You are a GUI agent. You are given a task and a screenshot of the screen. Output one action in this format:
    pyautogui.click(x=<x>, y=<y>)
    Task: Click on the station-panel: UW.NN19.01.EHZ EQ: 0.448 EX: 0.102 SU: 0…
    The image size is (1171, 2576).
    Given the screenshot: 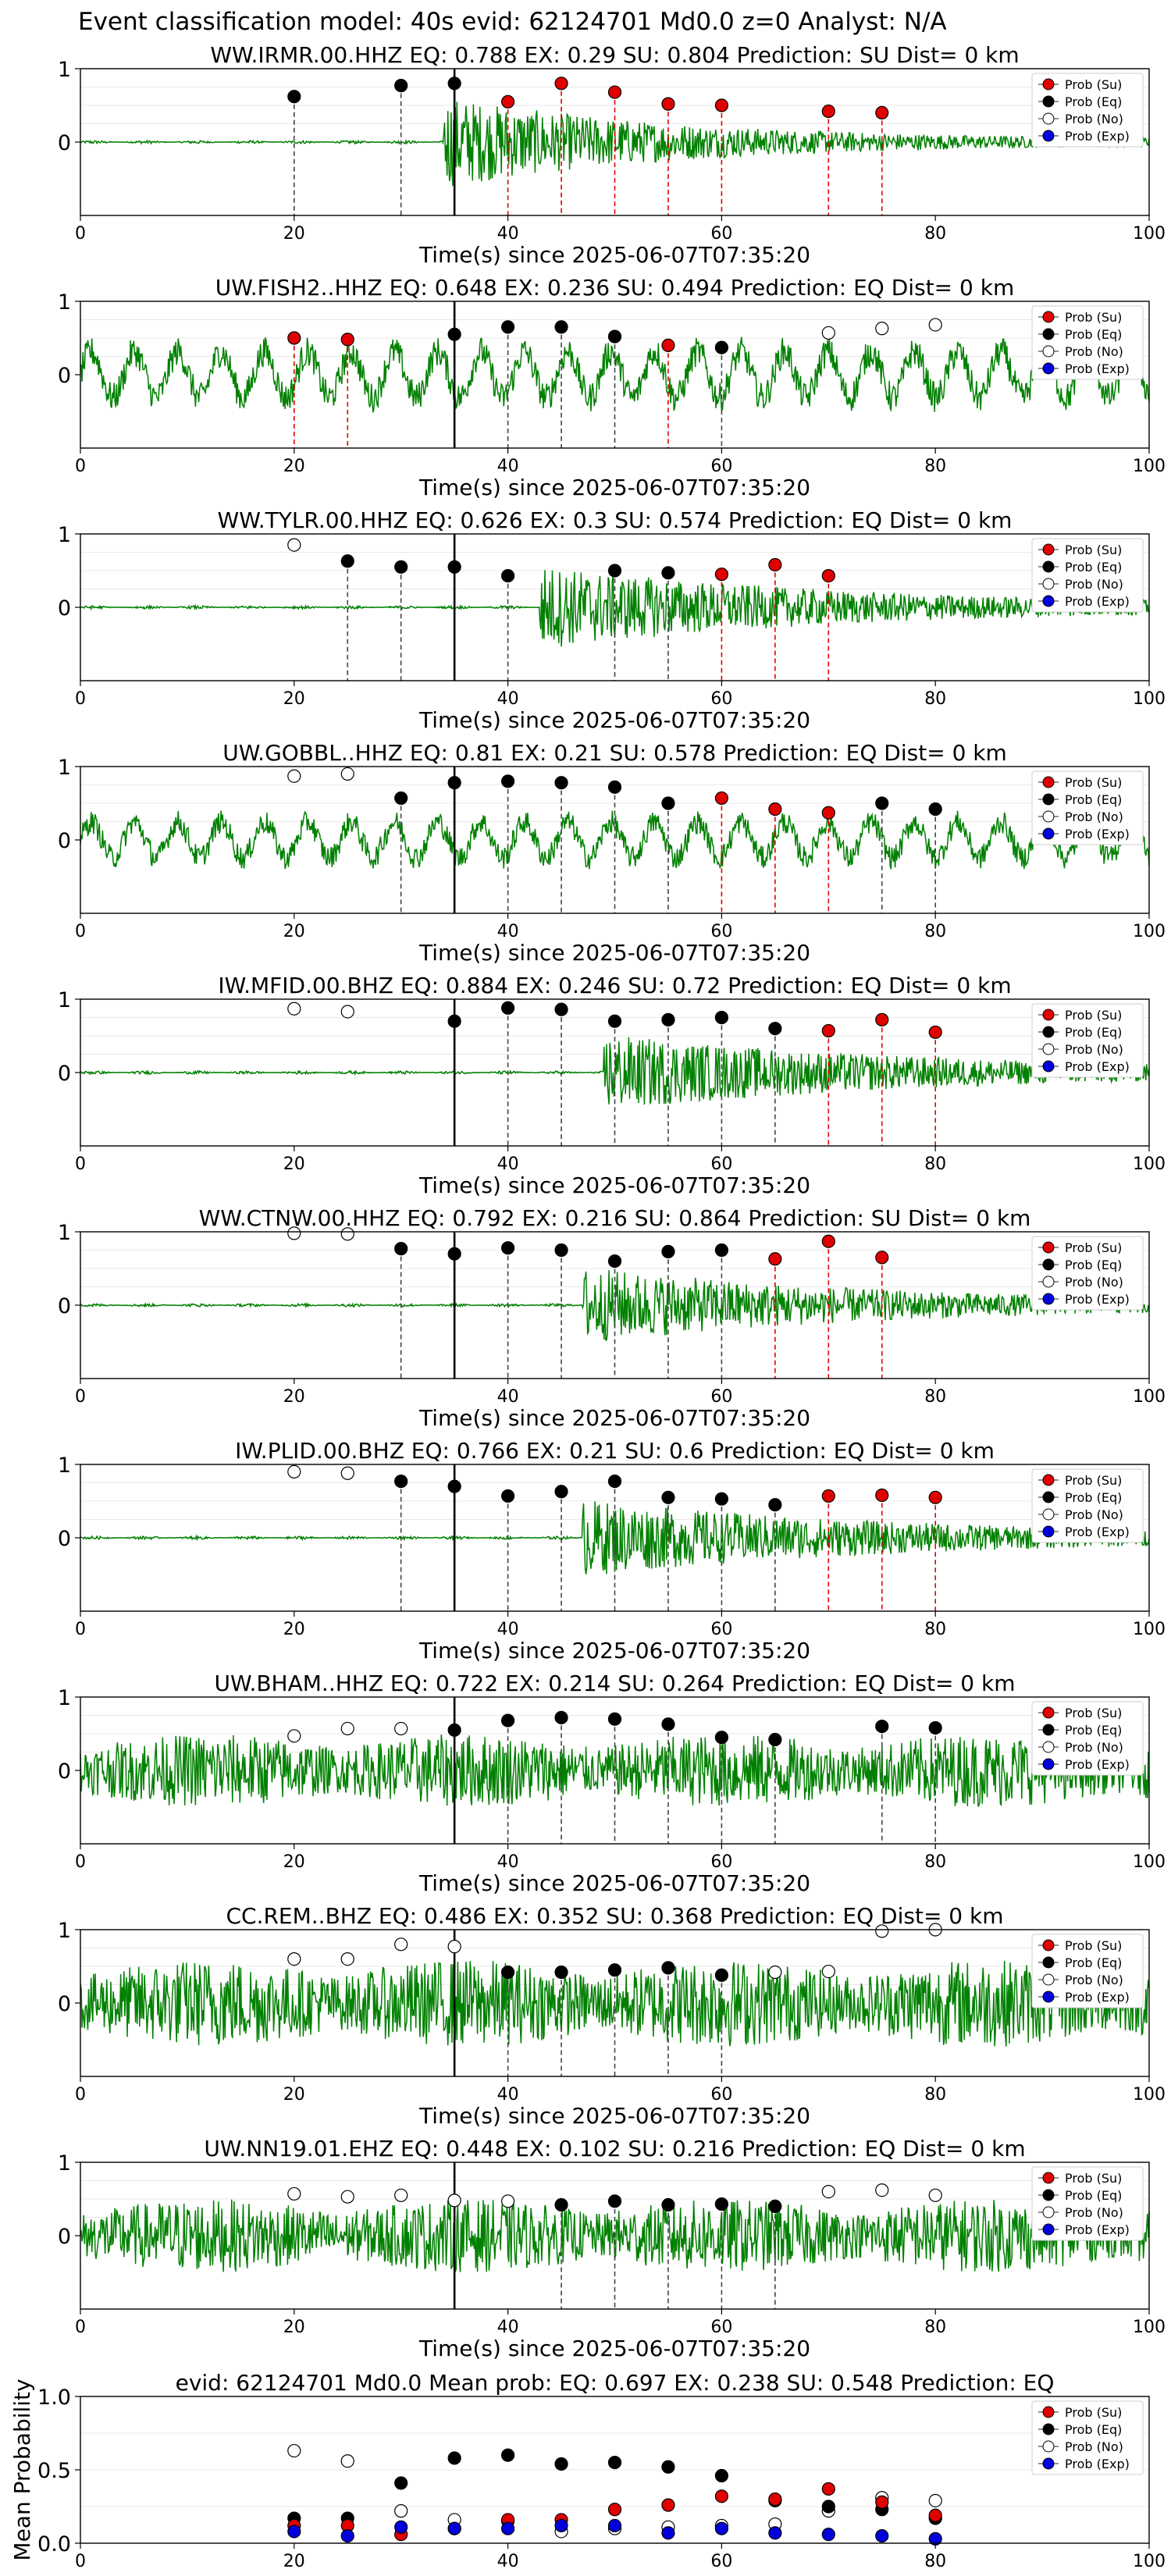 What is the action you would take?
    pyautogui.click(x=612, y=2248)
    